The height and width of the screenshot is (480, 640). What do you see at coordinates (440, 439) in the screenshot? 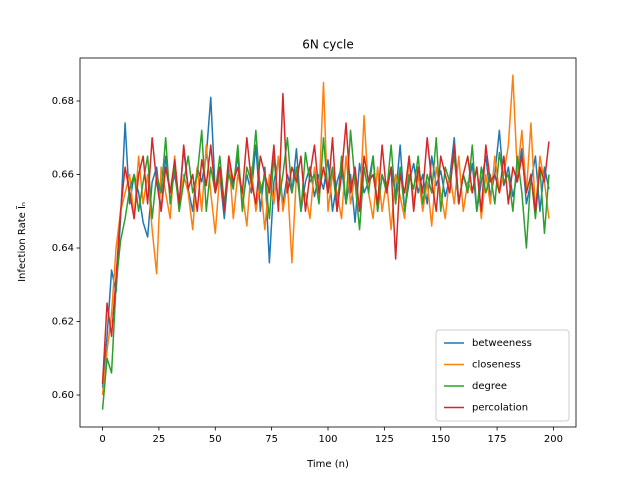
I see `x-tick-label: 150` at bounding box center [440, 439].